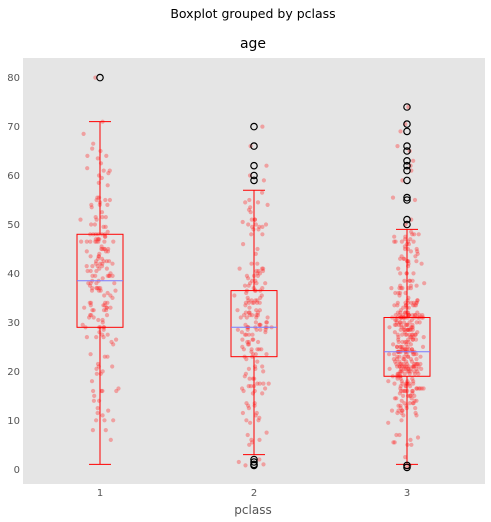 Image resolution: width=491 pixels, height=522 pixels. What do you see at coordinates (407, 151) in the screenshot?
I see `outlier-marker` at bounding box center [407, 151].